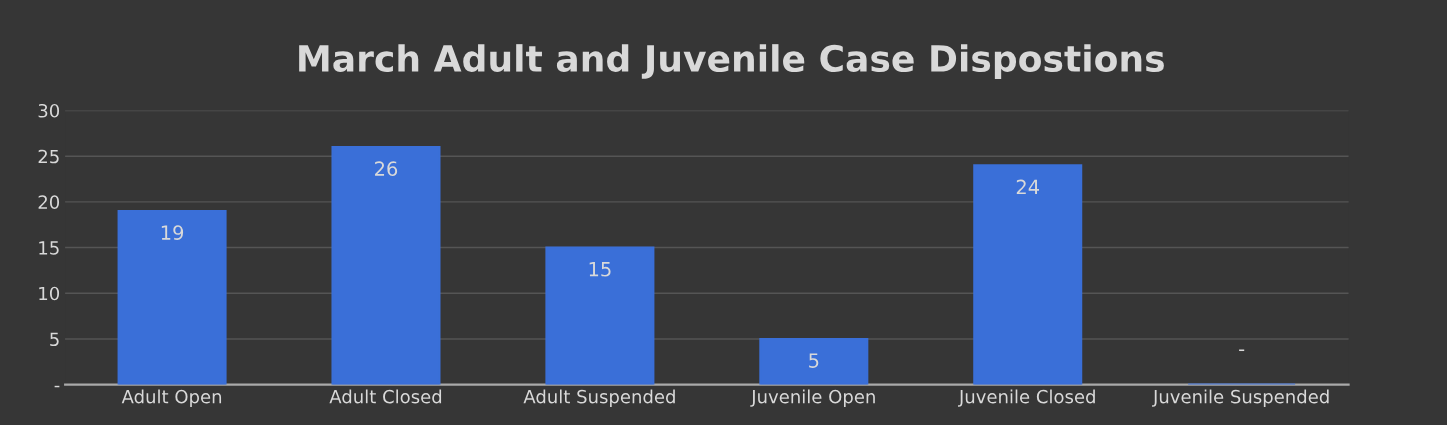  I want to click on data-label: 26, so click(386, 168).